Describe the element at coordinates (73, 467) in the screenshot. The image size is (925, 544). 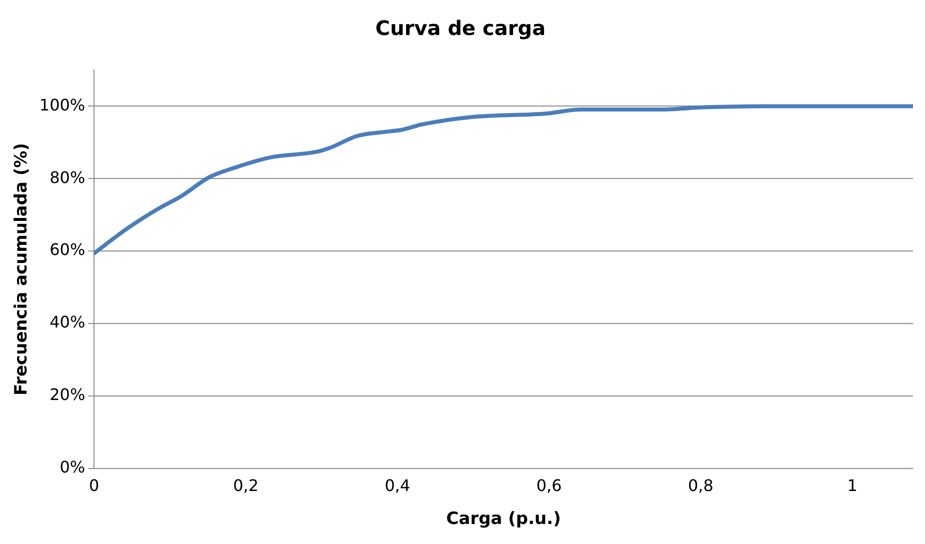
I see `y-tick-label: 0%` at that location.